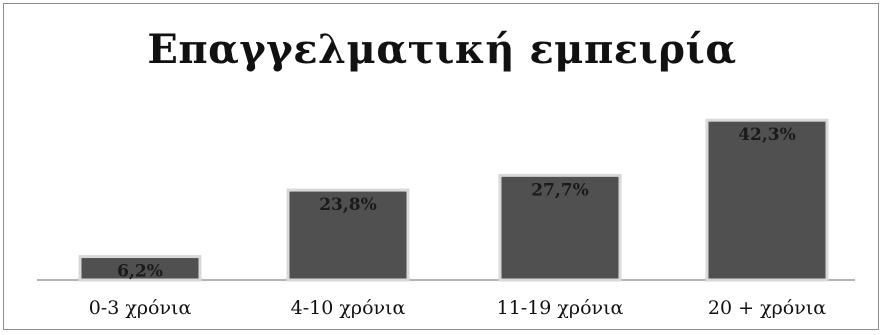 The height and width of the screenshot is (335, 883). I want to click on category-label-4: 20 + χρόνια, so click(767, 308).